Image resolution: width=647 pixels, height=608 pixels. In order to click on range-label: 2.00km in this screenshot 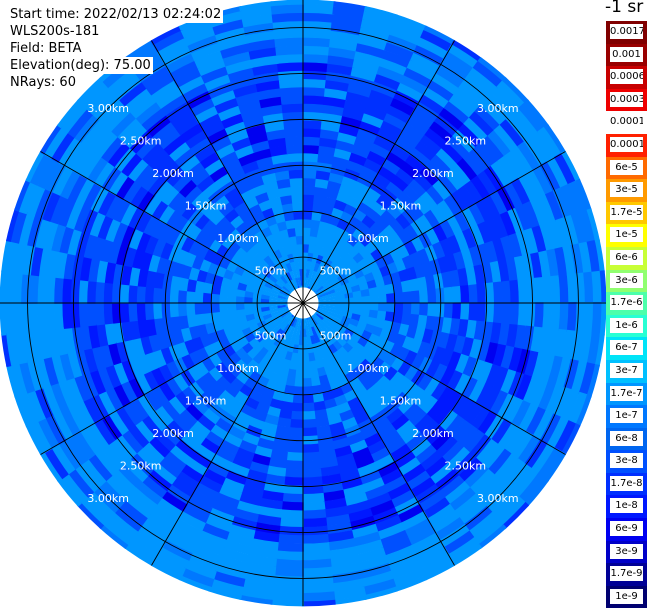, I will do `click(173, 173)`.